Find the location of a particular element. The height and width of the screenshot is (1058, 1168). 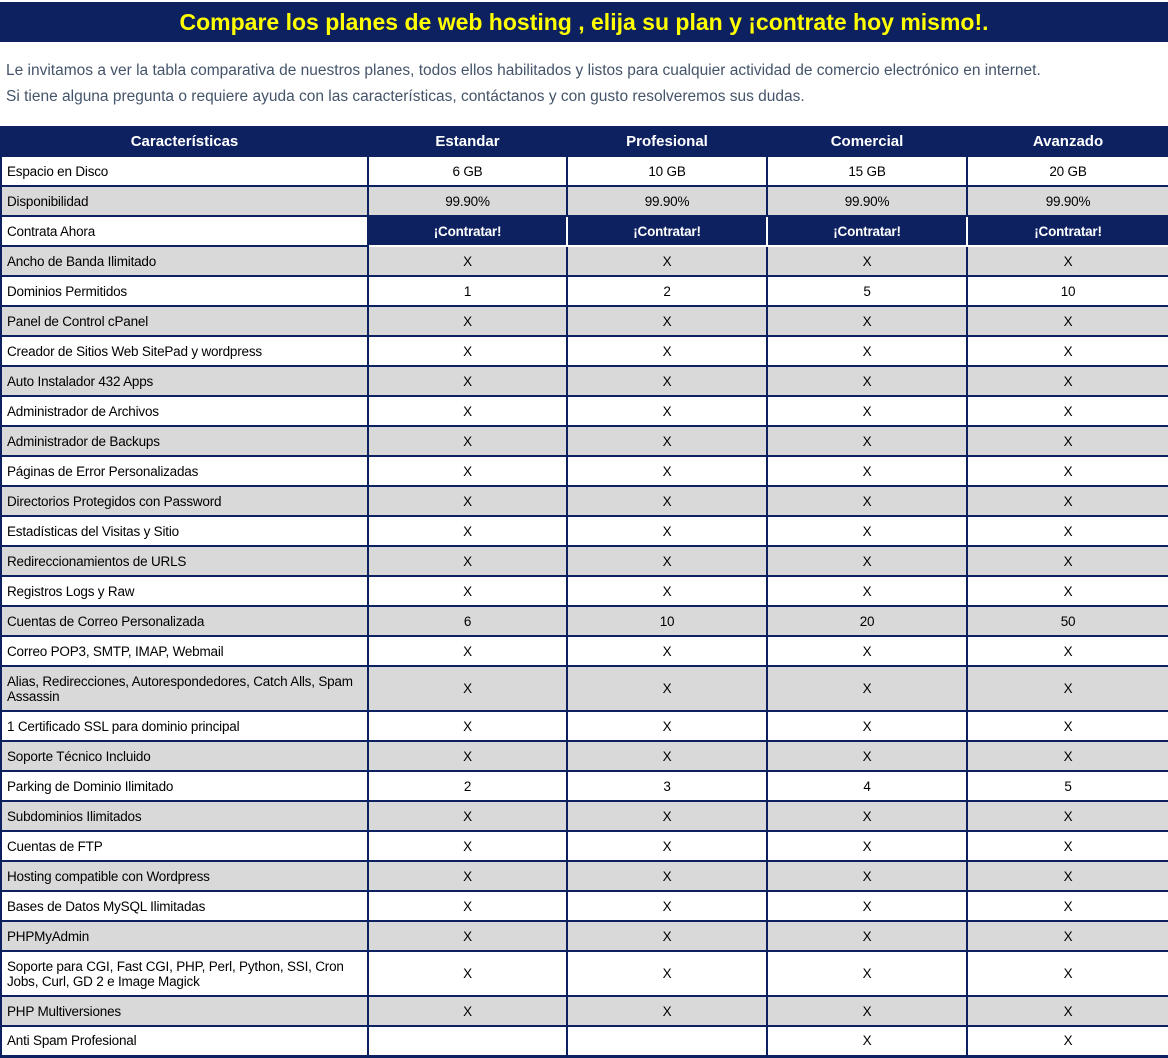

feature-label: PHP Multiversiones is located at coordinates (184, 1011).